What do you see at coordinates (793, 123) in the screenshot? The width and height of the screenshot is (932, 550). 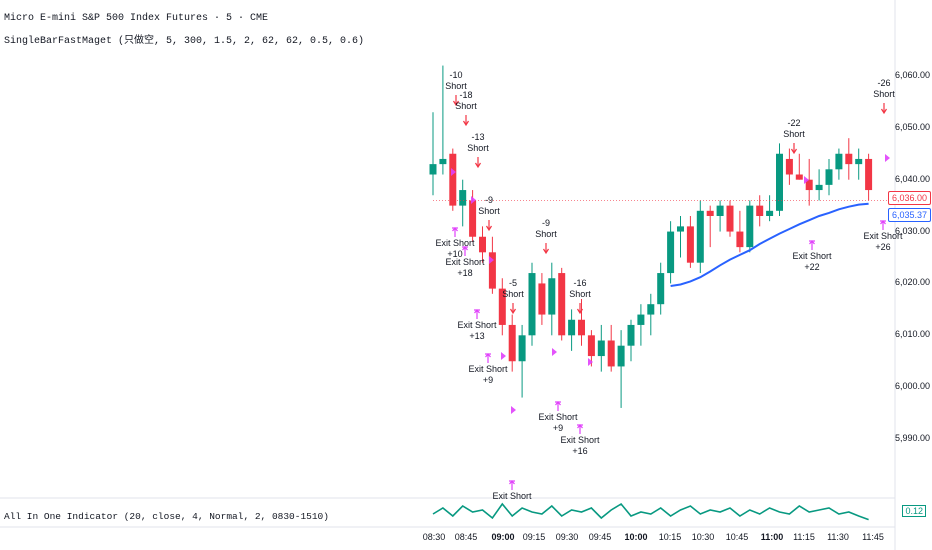 I see `short-signal-value: -22` at bounding box center [793, 123].